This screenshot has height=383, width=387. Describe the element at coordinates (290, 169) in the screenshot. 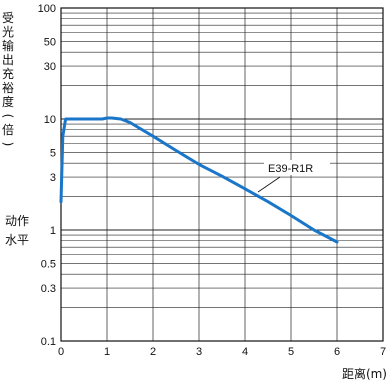

I see `series-label: E39-R1R` at that location.